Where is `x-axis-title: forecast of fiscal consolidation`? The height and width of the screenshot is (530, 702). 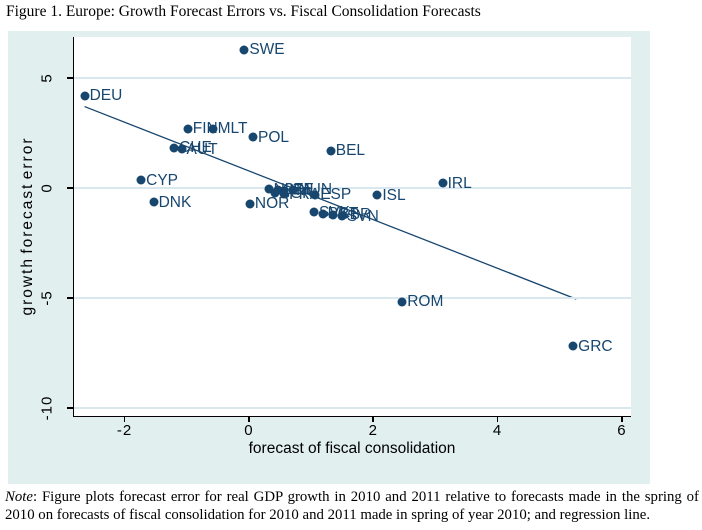
x-axis-title: forecast of fiscal consolidation is located at coordinates (352, 448).